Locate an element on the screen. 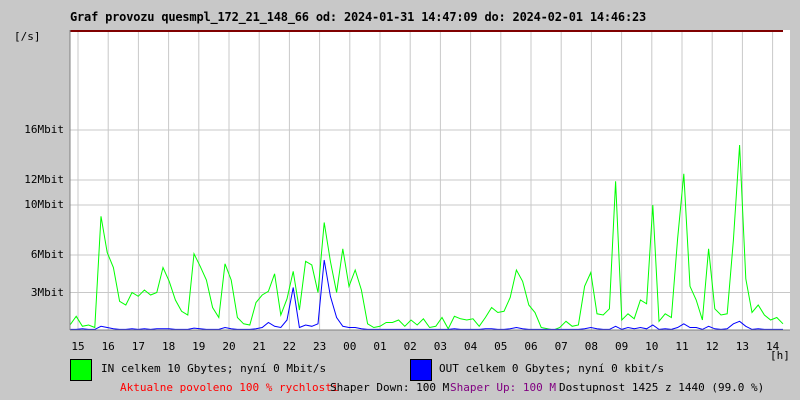 The image size is (800, 400). legend-out-swatch is located at coordinates (421, 370).